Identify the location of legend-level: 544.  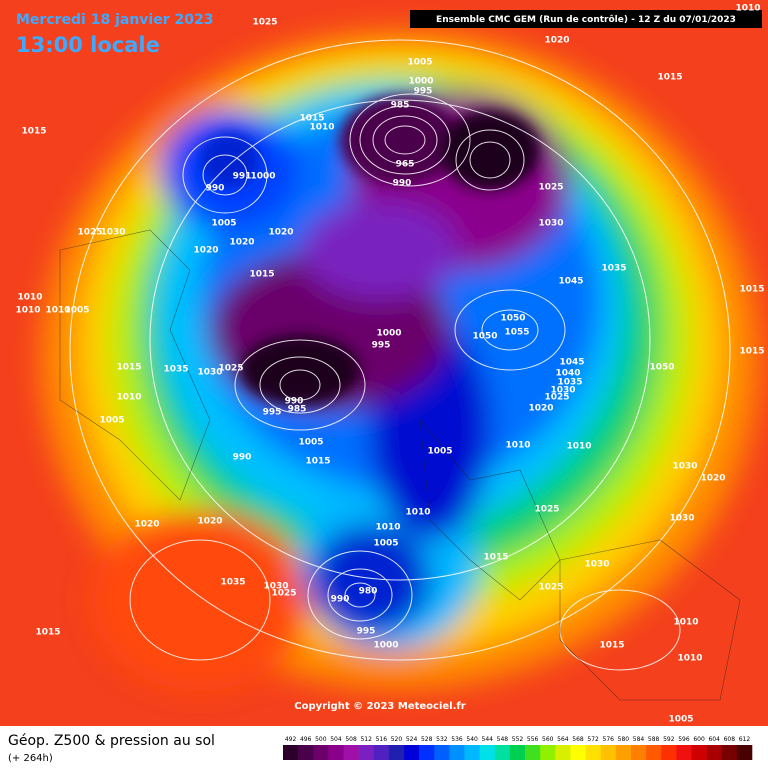
(488, 739).